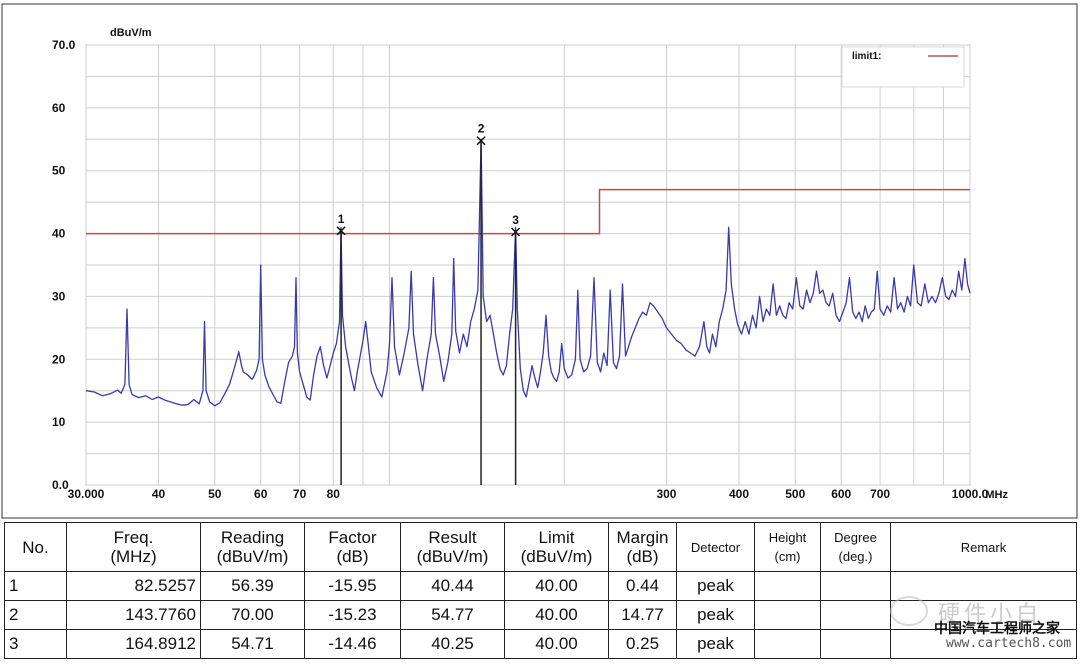 Image resolution: width=1080 pixels, height=665 pixels. I want to click on table-row: 3 164.8912 54.71 -14.46 40.25 40.00 0.25 peak, so click(540, 644).